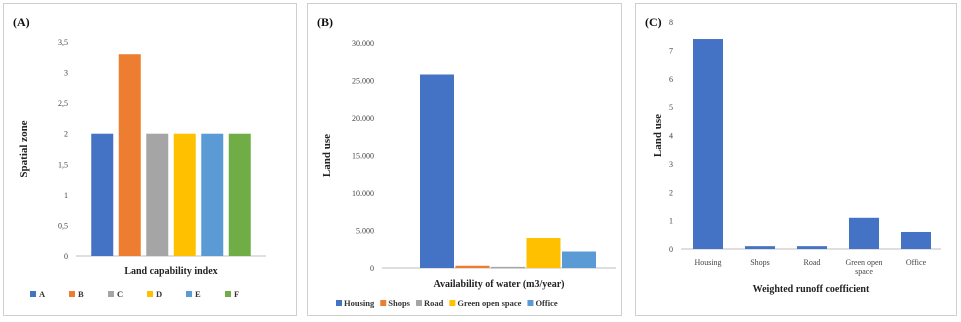  I want to click on chart-c-bar-green-open-space, so click(864, 233).